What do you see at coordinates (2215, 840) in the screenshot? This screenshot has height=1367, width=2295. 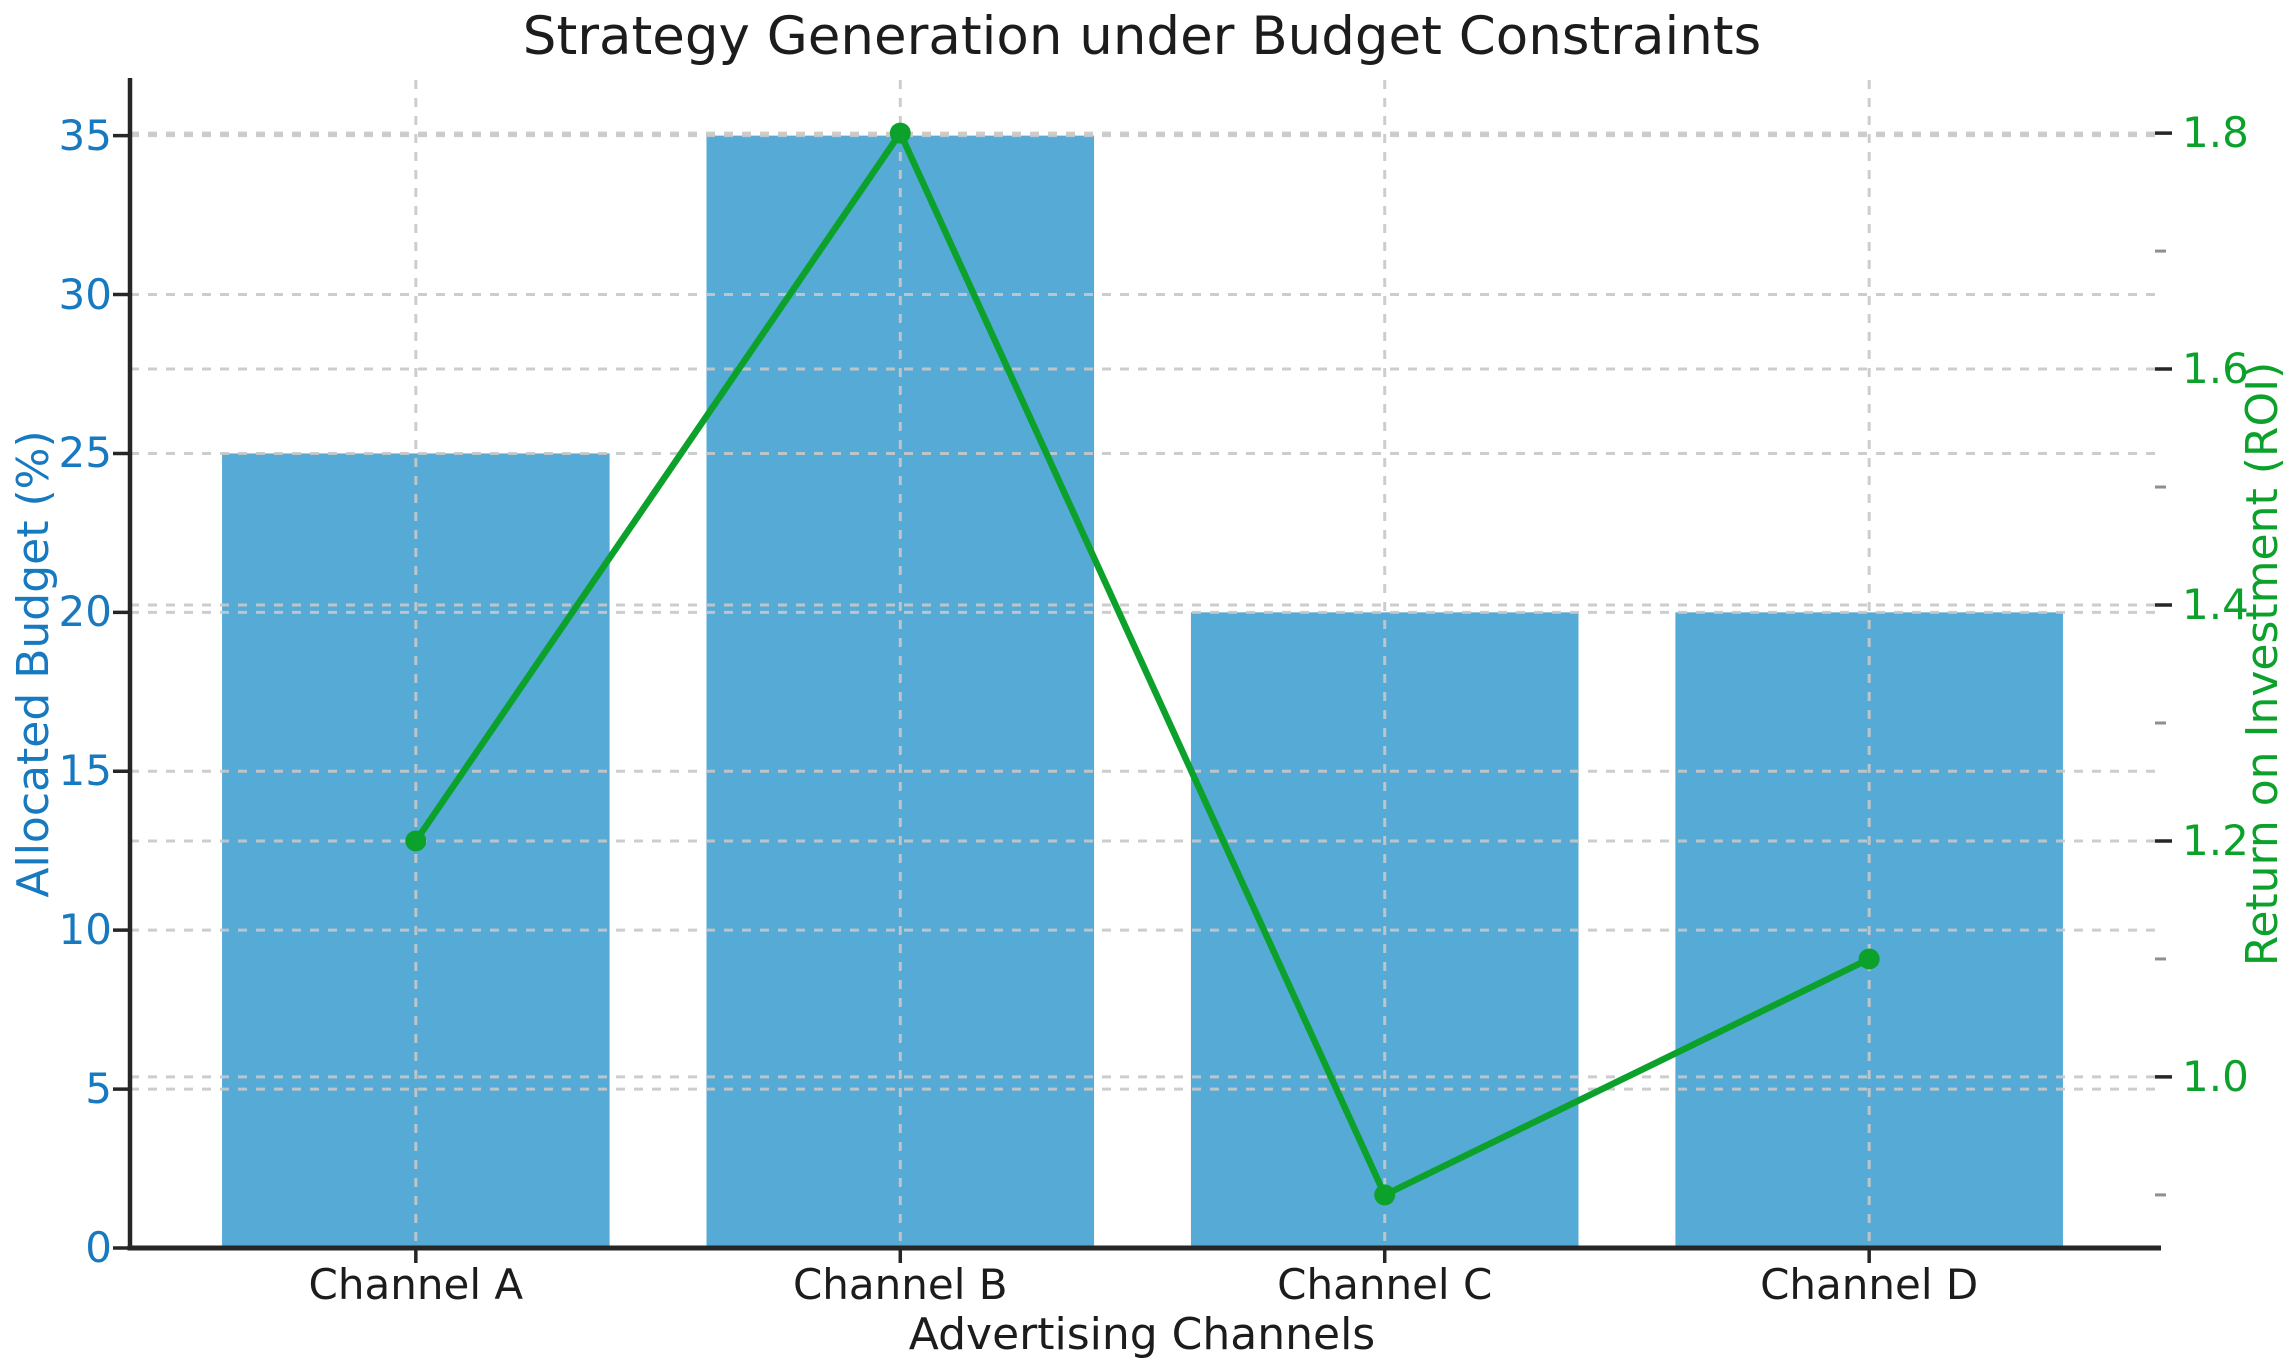 I see `ytick-label-right-1.2: 1.2` at bounding box center [2215, 840].